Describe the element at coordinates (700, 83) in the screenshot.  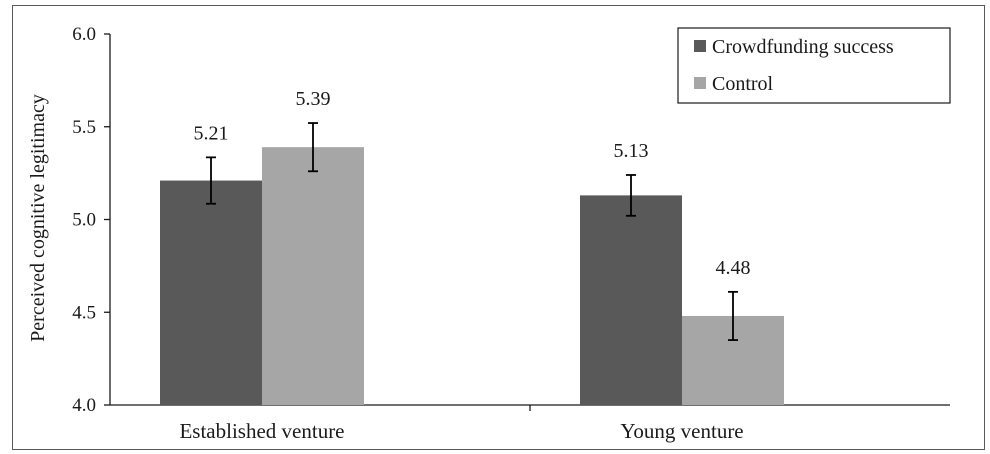
I see `legend-swatch-control` at that location.